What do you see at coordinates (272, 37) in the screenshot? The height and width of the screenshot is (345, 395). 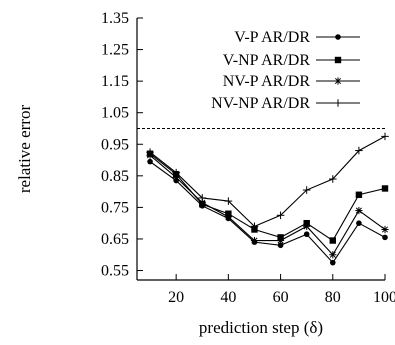 I see `legend-label: V-P AR/DR` at bounding box center [272, 37].